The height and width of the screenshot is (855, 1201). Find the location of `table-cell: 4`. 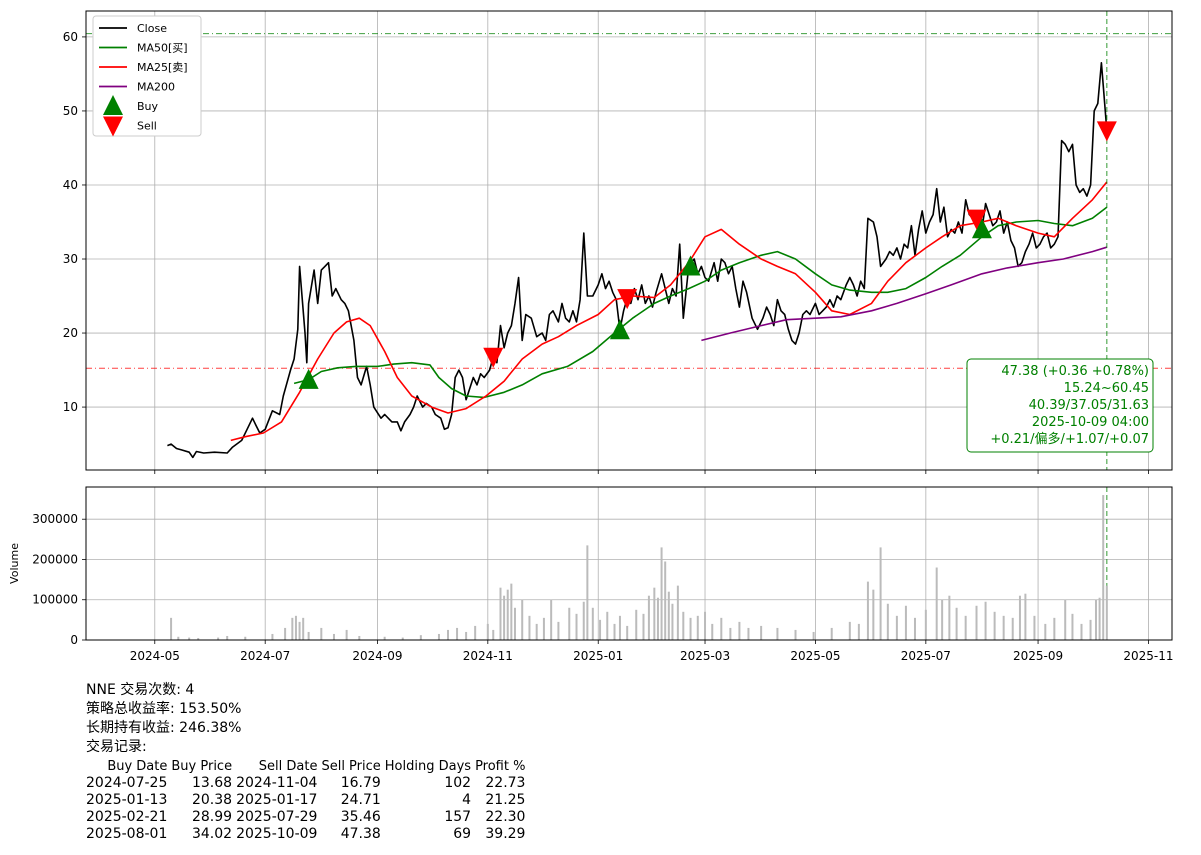

table-cell: 4 is located at coordinates (467, 800).